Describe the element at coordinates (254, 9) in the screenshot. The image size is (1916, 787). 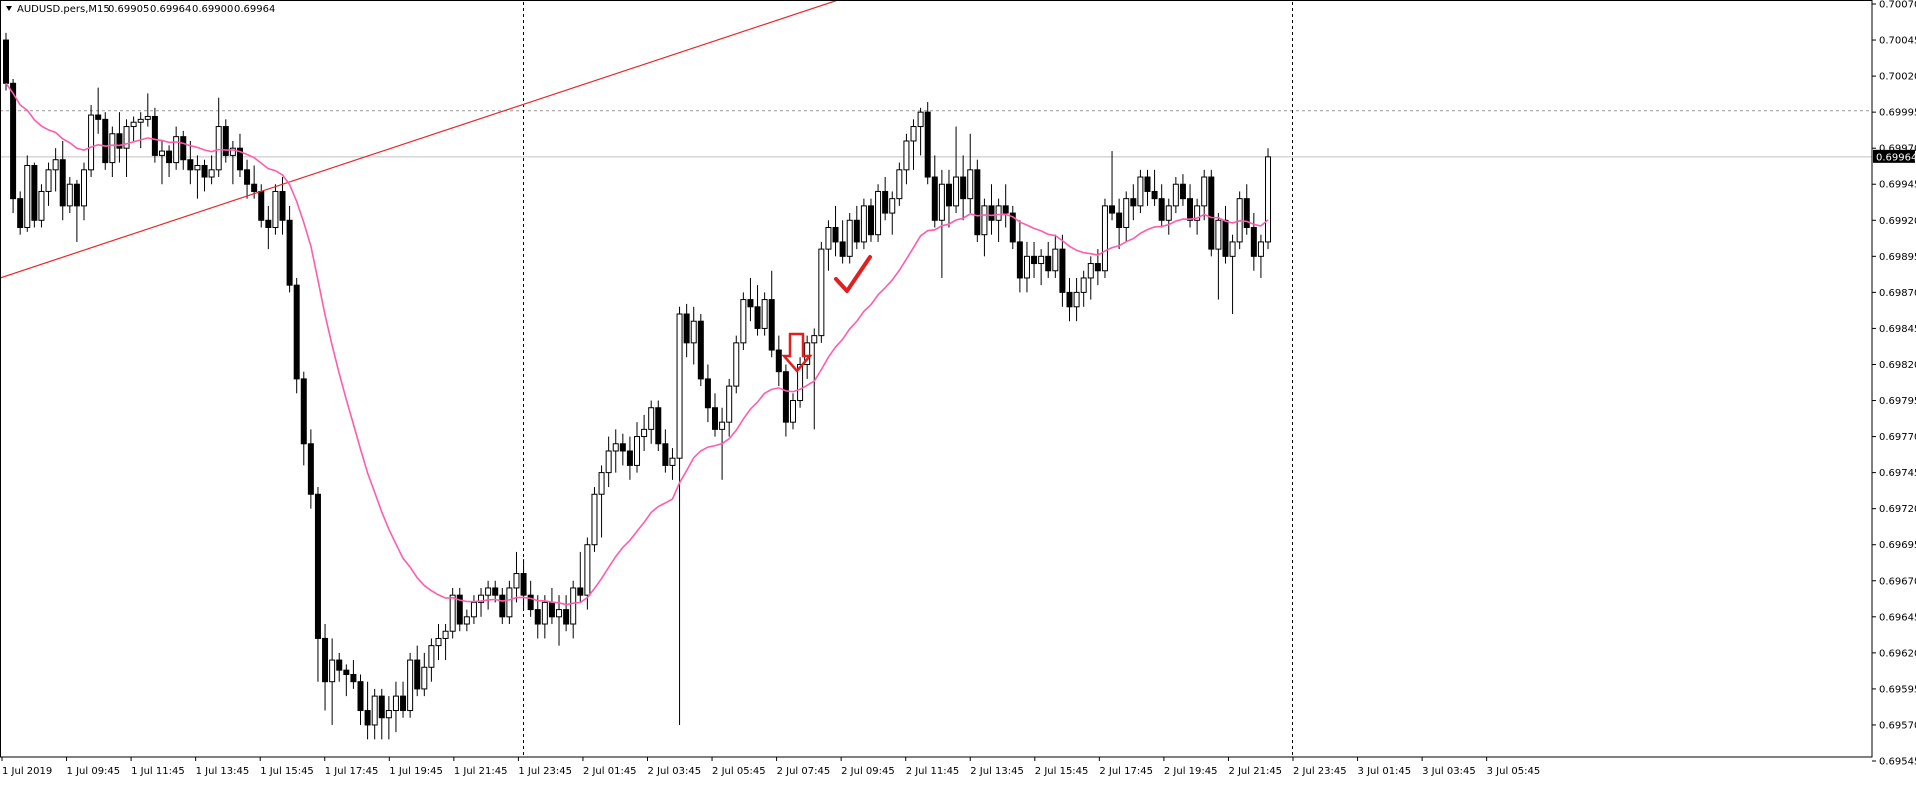
I see `ohlc-close-value: 0.69964` at that location.